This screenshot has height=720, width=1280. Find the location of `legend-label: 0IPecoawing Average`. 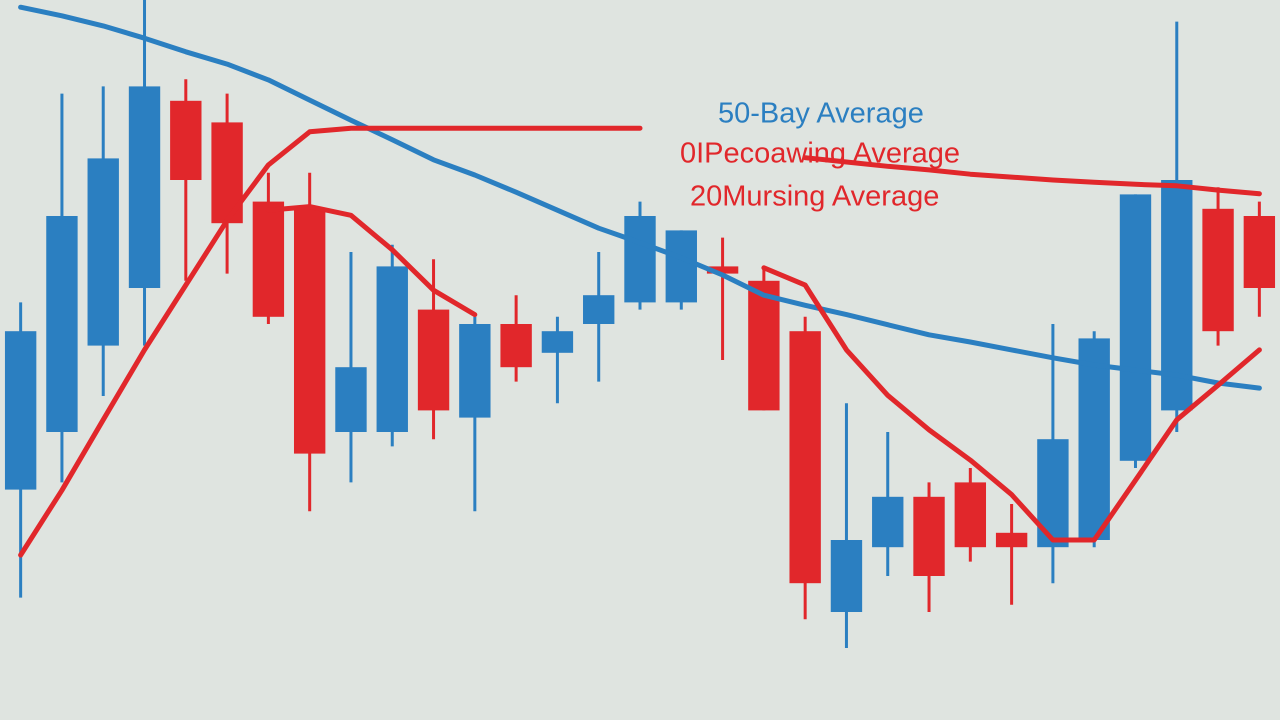

legend-label: 0IPecoawing Average is located at coordinates (820, 154).